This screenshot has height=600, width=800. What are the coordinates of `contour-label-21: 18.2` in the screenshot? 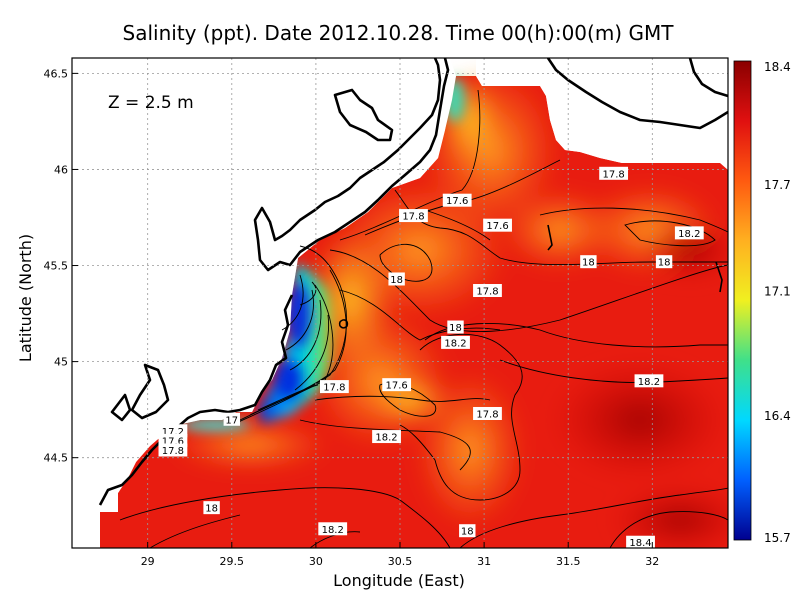 It's located at (333, 530).